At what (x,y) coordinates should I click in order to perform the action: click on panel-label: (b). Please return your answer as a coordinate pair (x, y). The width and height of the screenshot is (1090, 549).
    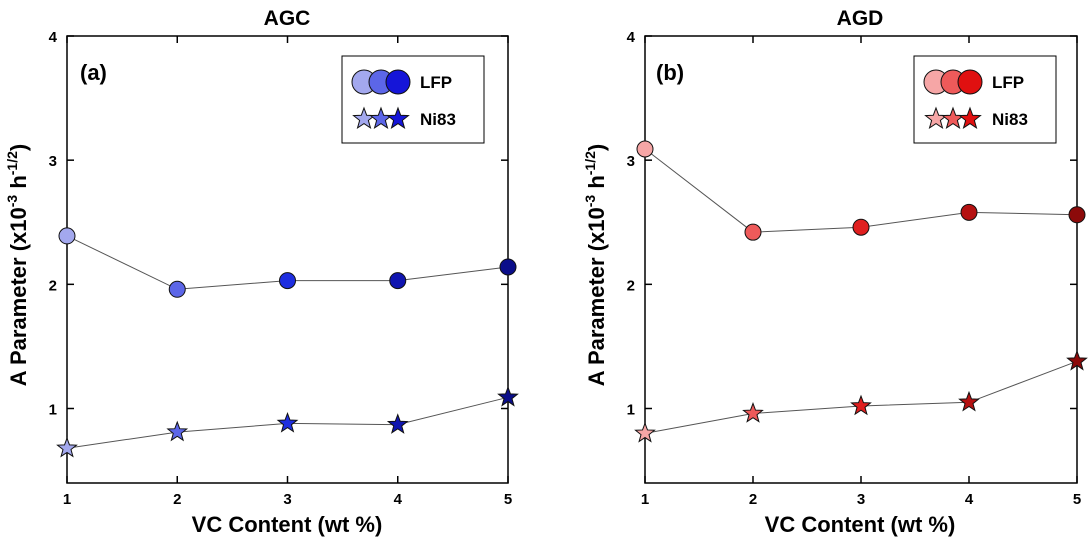
    Looking at the image, I should click on (670, 72).